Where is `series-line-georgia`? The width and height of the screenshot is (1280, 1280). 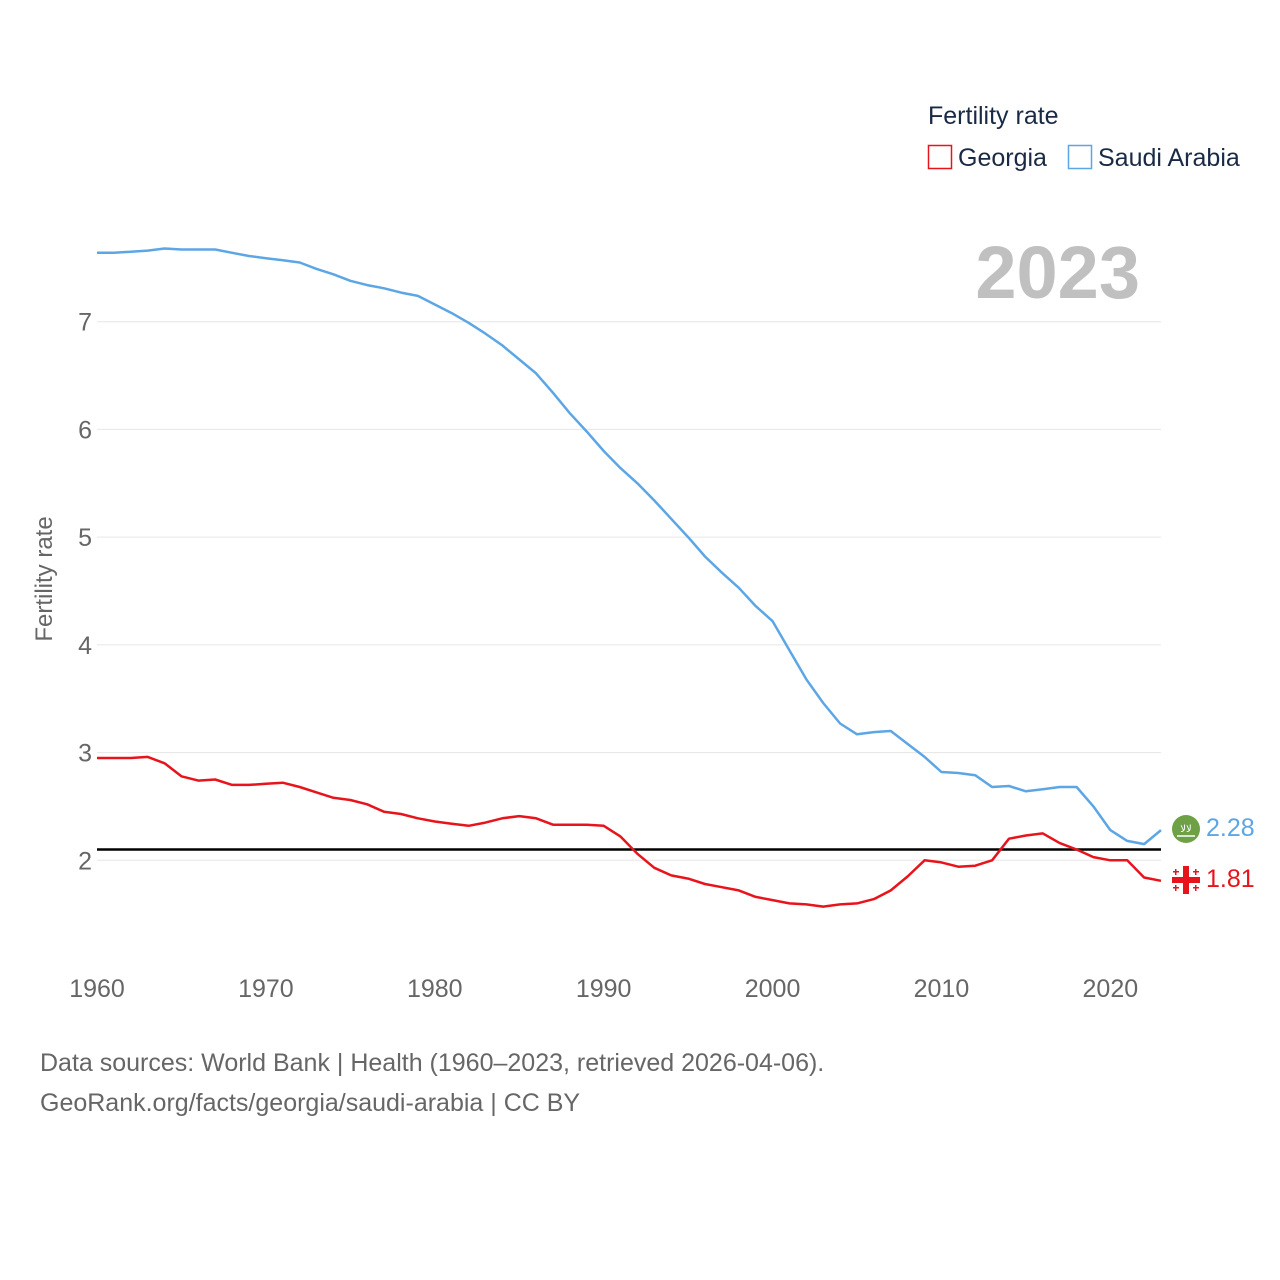 series-line-georgia is located at coordinates (629, 831).